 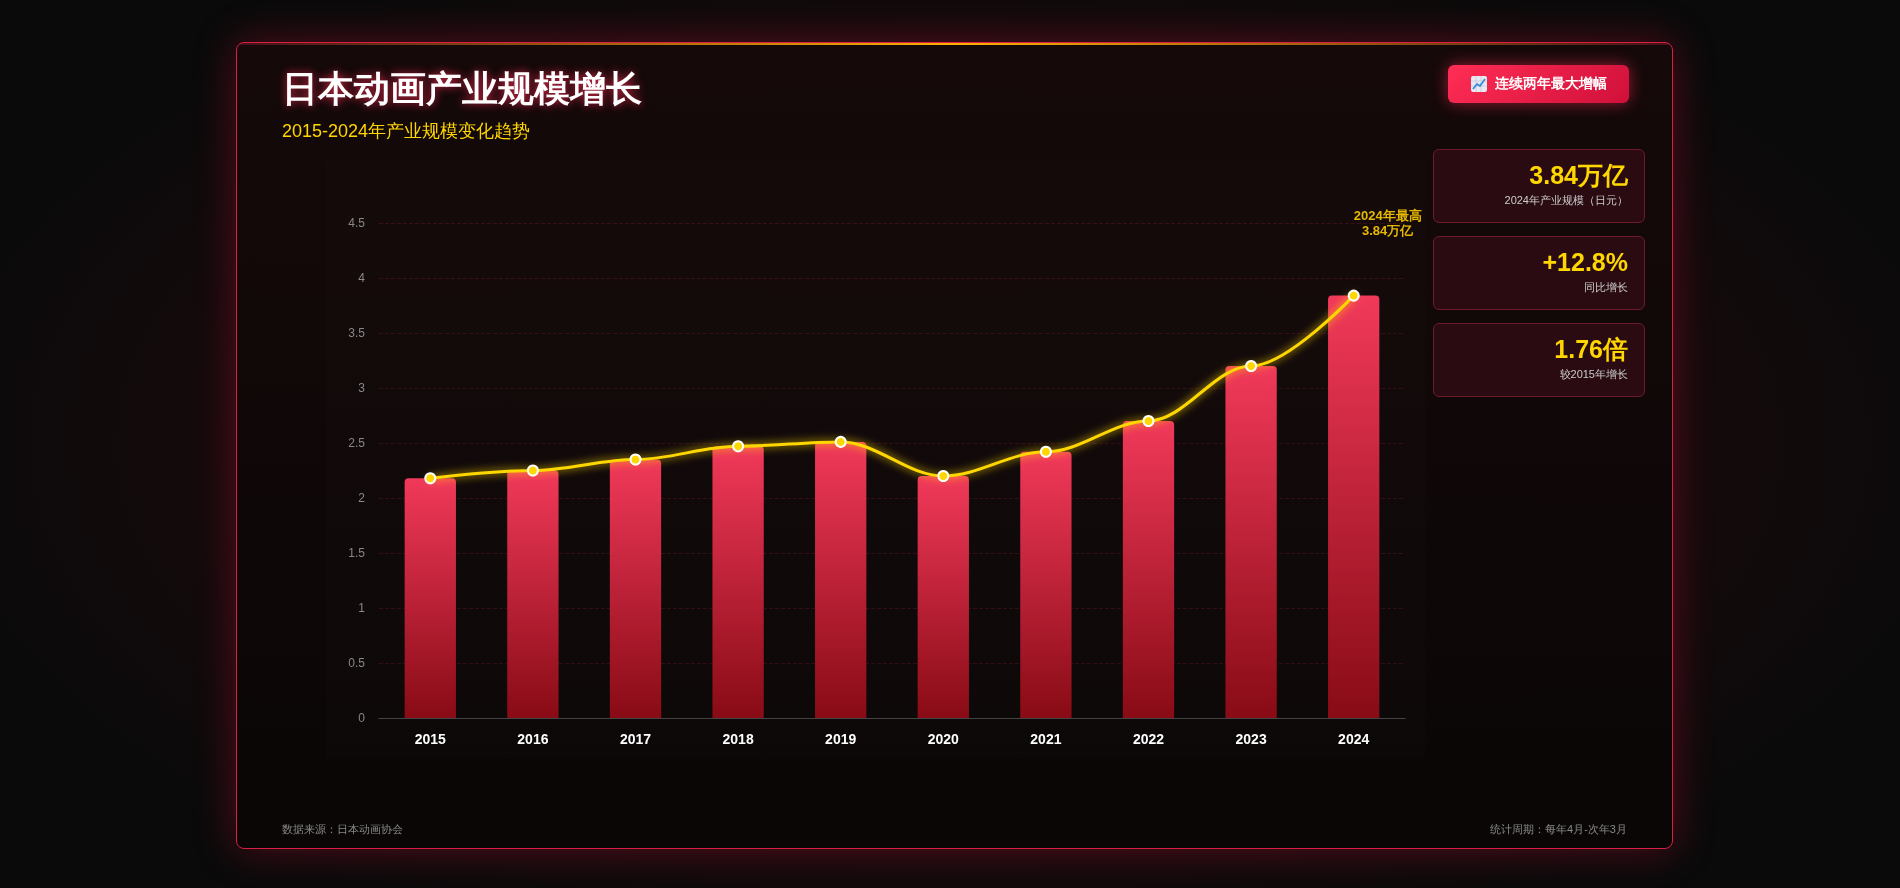 I want to click on x-tick-label: 2020, so click(x=943, y=739).